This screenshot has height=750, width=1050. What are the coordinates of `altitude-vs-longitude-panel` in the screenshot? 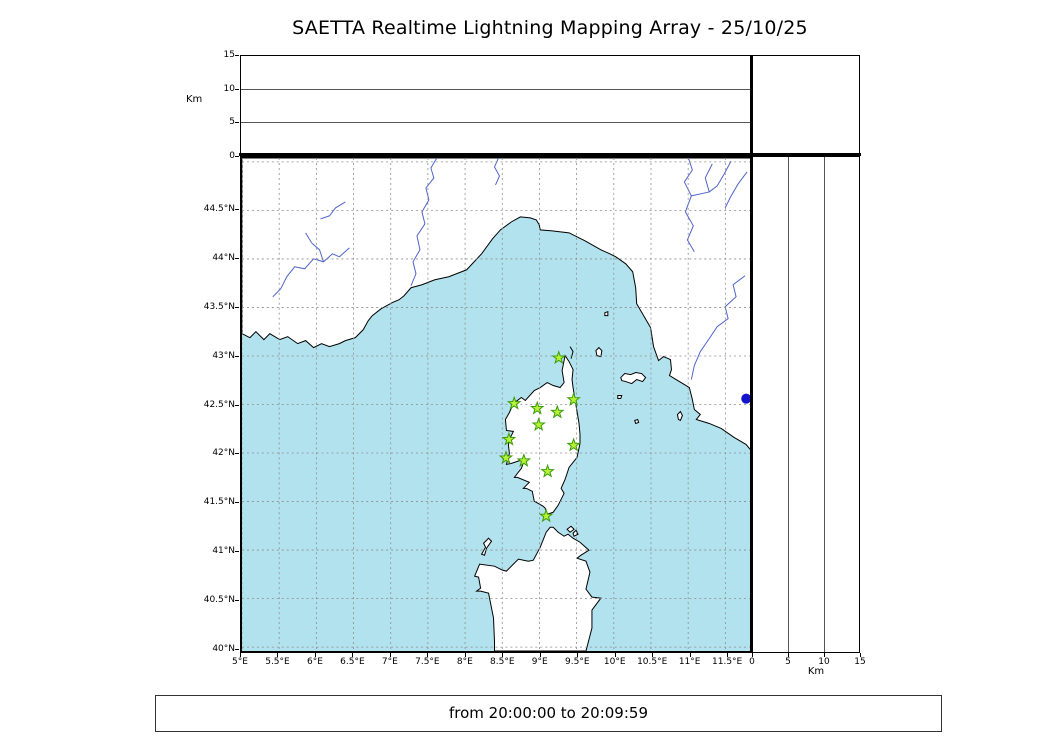 It's located at (496, 105).